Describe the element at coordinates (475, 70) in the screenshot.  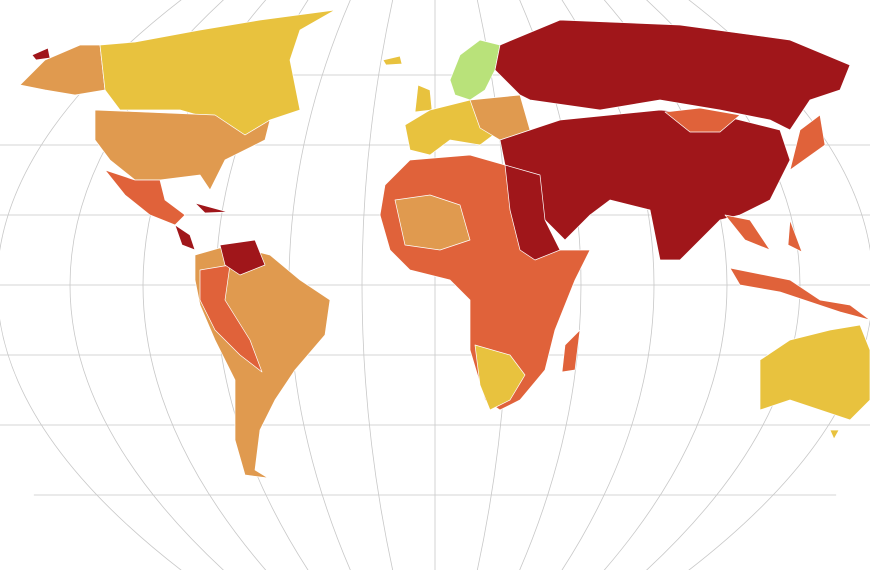
I see `scandinavia` at that location.